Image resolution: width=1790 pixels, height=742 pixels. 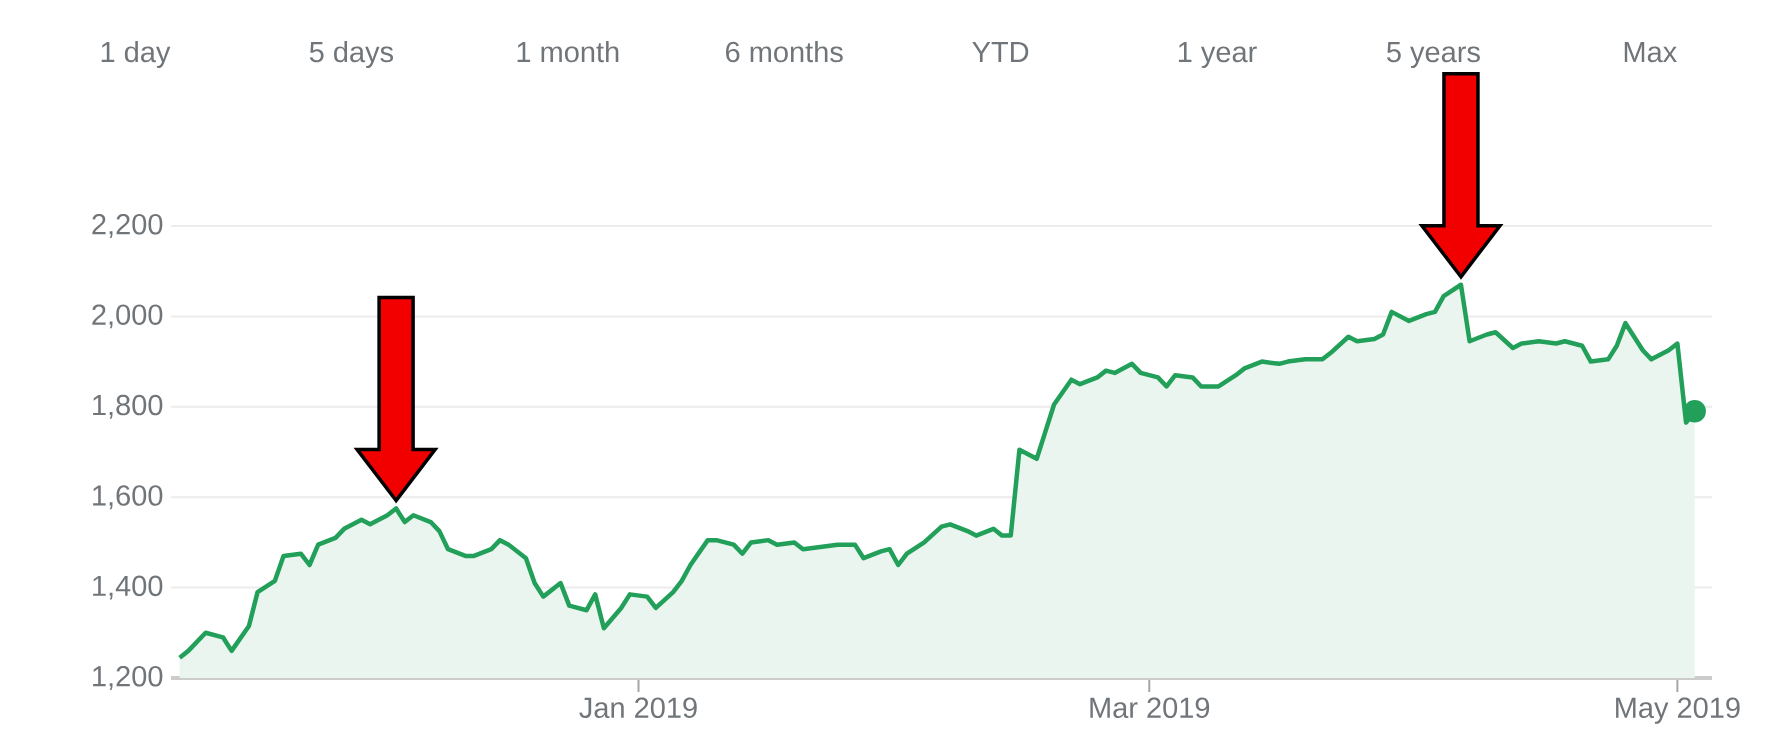 What do you see at coordinates (128, 497) in the screenshot?
I see `y-tick-label: 1,600` at bounding box center [128, 497].